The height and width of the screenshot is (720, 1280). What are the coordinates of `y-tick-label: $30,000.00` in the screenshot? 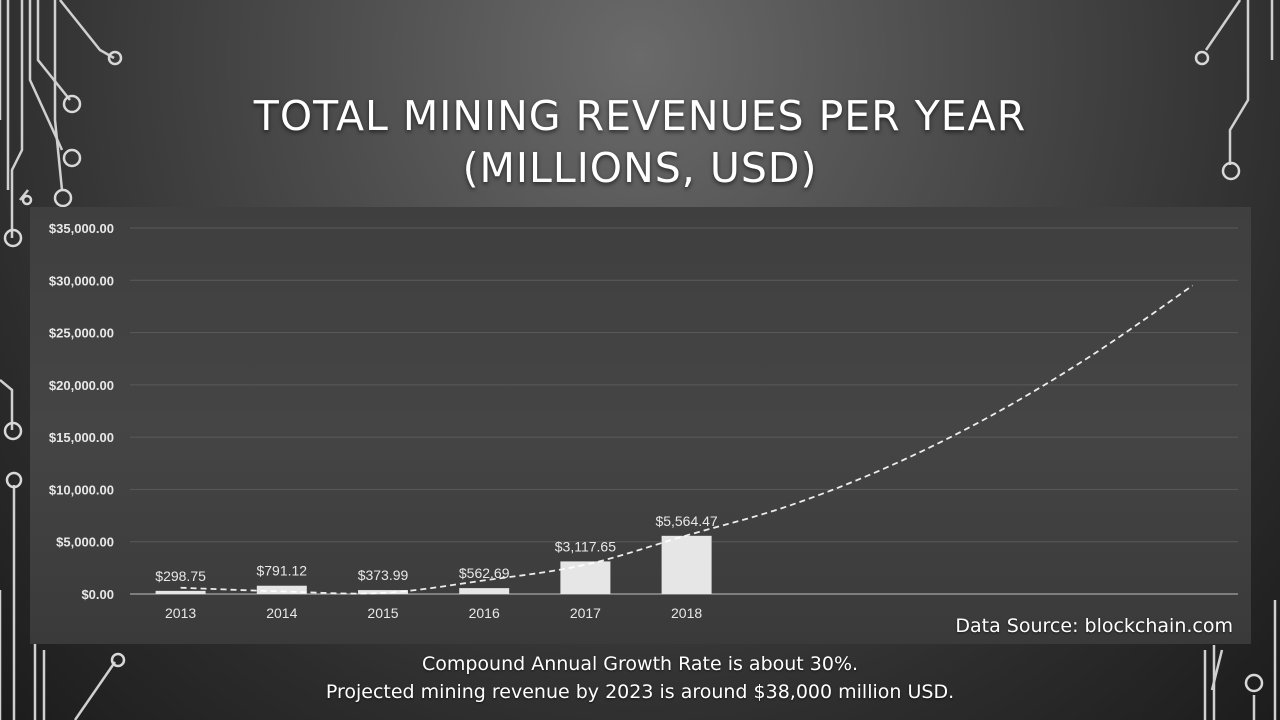 It's located at (81, 280).